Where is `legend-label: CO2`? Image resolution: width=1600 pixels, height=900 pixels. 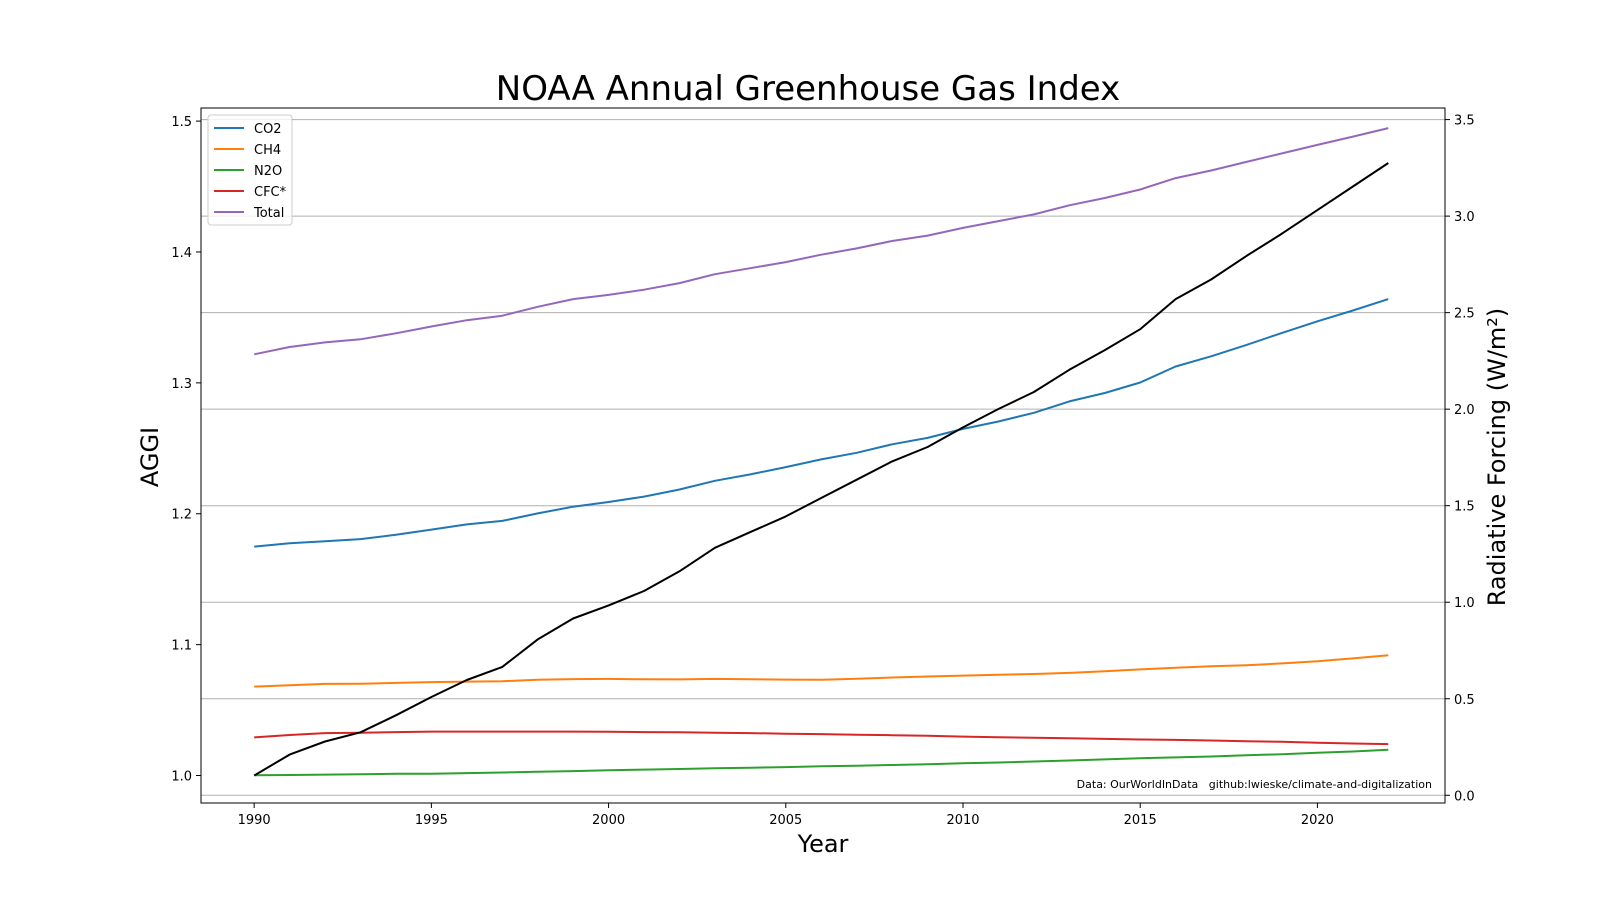 legend-label: CO2 is located at coordinates (268, 129).